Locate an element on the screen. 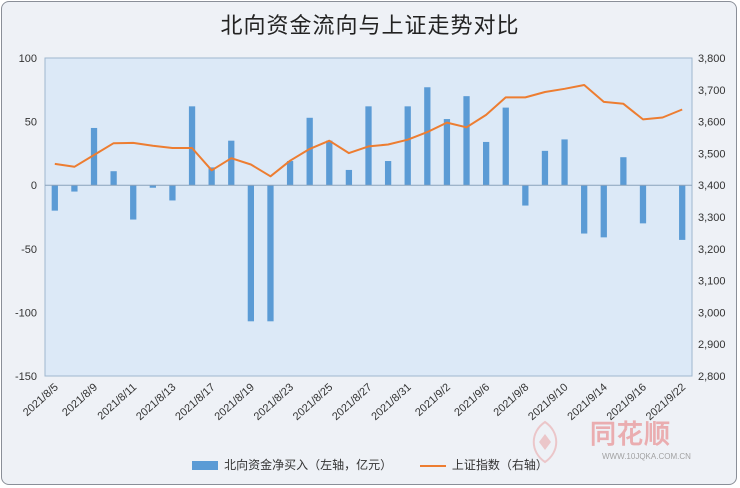 This screenshot has height=488, width=740. legend-item-bars: 北向资金净买入（左轴，亿元） is located at coordinates (292, 464).